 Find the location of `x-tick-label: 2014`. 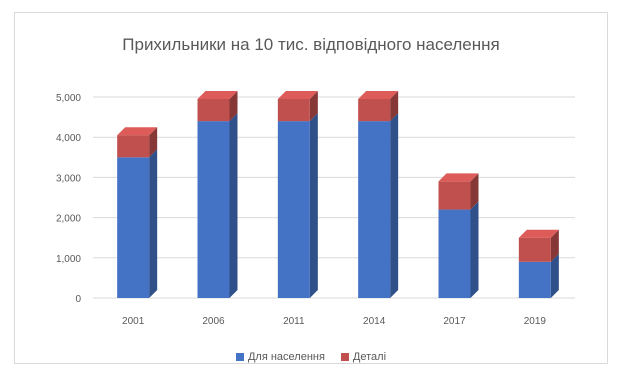

x-tick-label: 2014 is located at coordinates (374, 321).